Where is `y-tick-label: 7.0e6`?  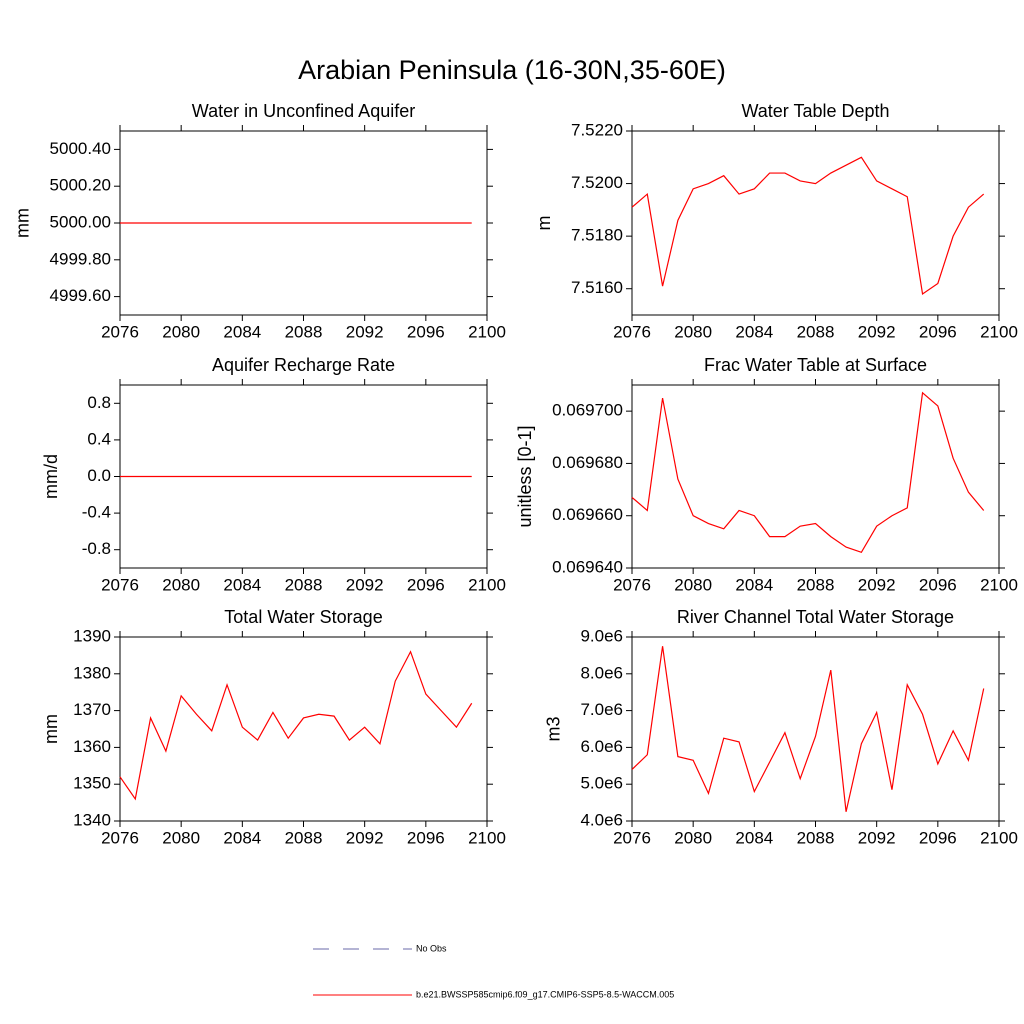
y-tick-label: 7.0e6 is located at coordinates (601, 709).